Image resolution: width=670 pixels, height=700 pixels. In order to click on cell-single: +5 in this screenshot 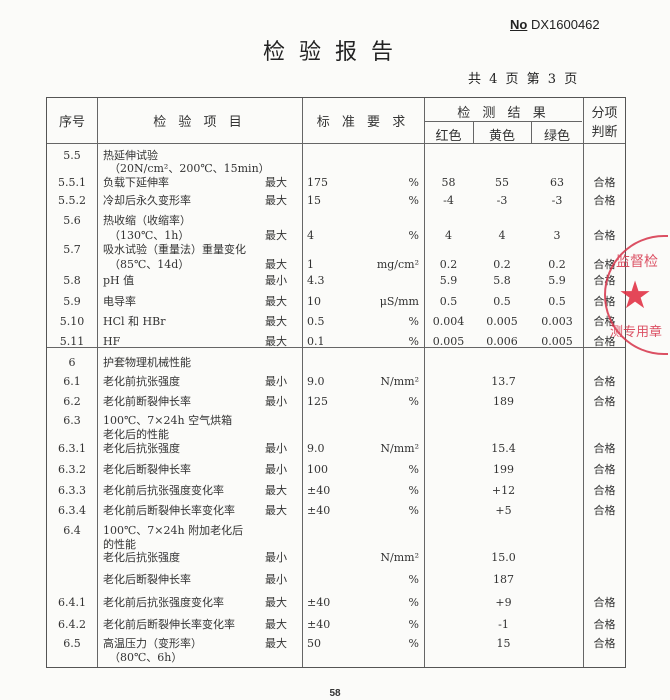, I will do `click(503, 510)`.